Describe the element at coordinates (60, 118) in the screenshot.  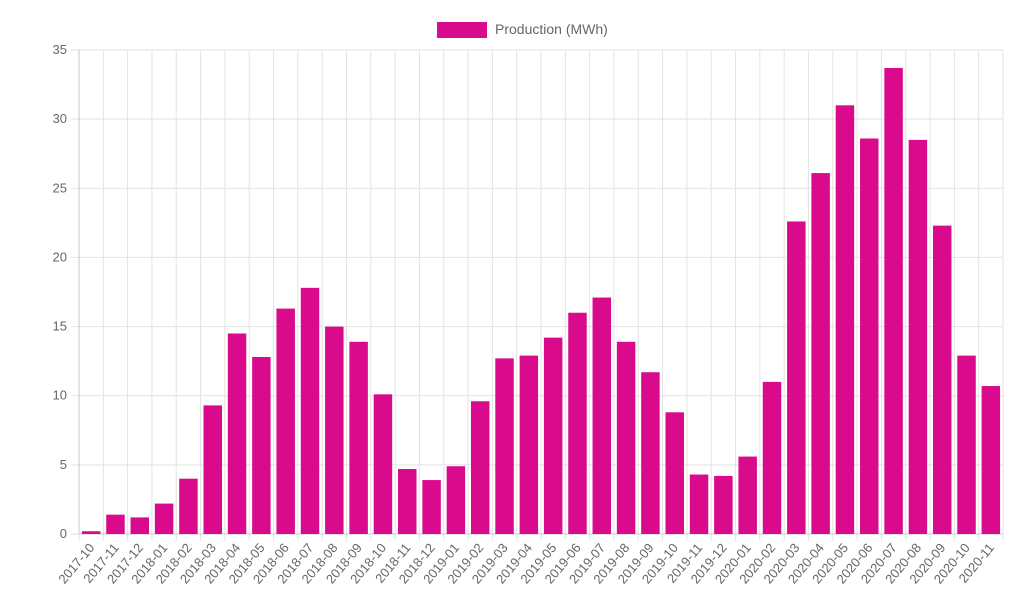
I see `y-tick-label: 30` at that location.